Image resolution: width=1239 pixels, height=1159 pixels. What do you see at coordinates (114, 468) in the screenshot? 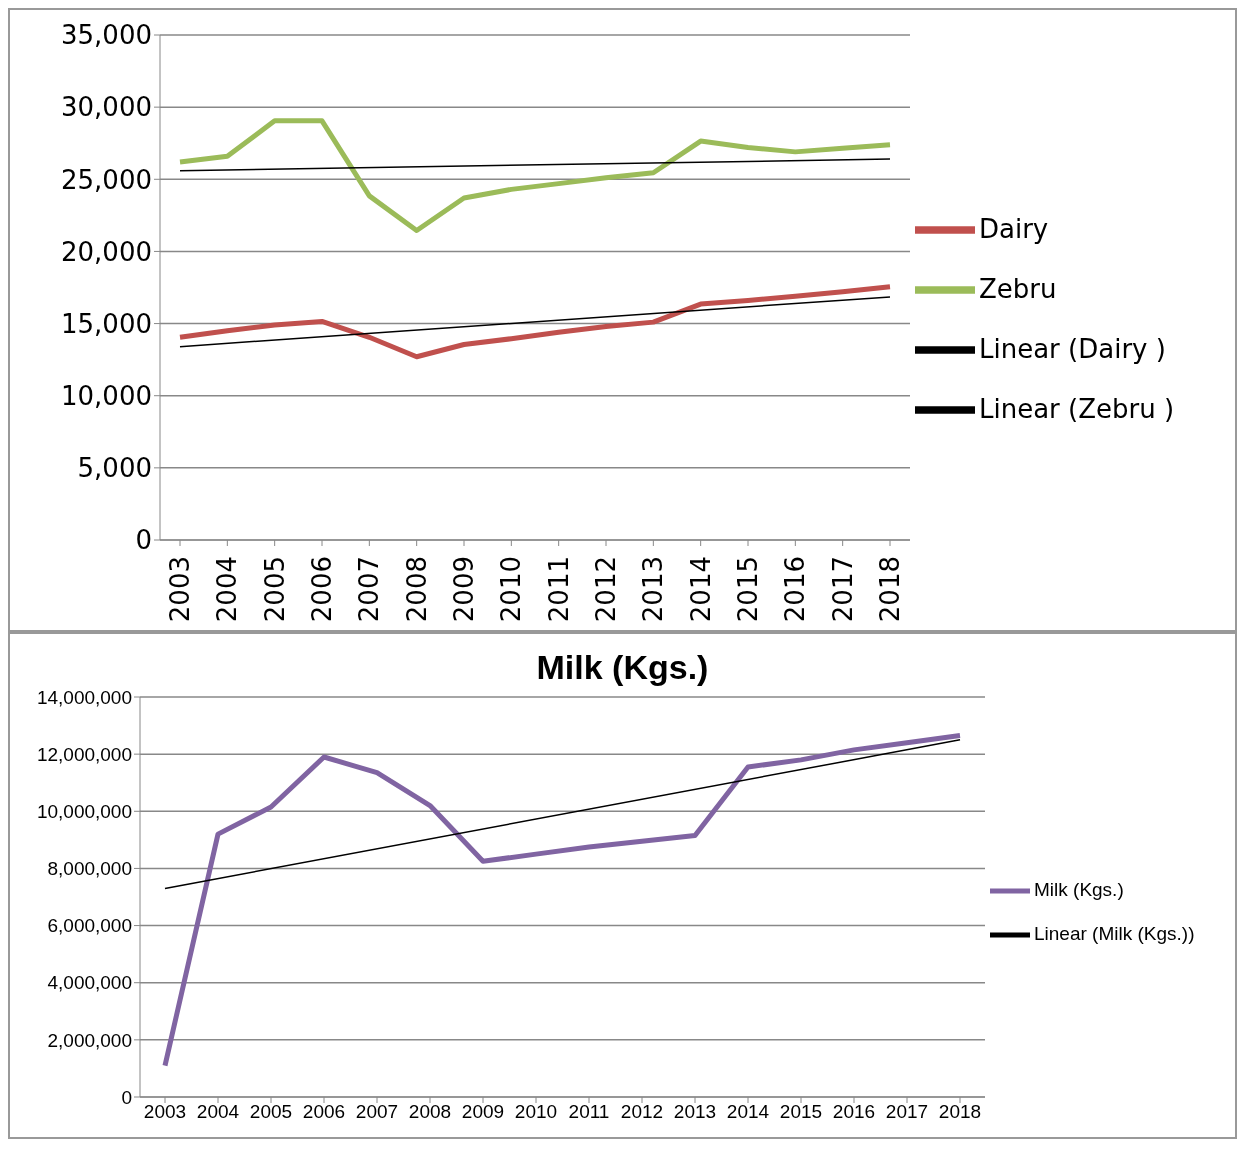
I see `y-tick-label: 5,000` at bounding box center [114, 468].